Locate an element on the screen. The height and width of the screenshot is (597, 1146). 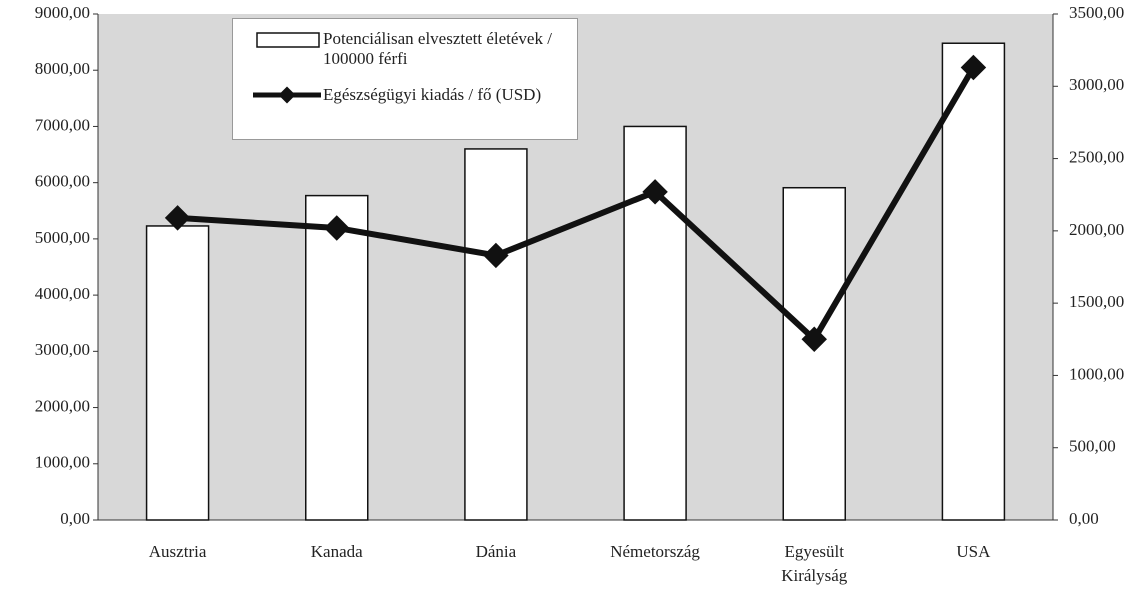
x-tick-label: Egyesült Királyság is located at coordinates (814, 563).